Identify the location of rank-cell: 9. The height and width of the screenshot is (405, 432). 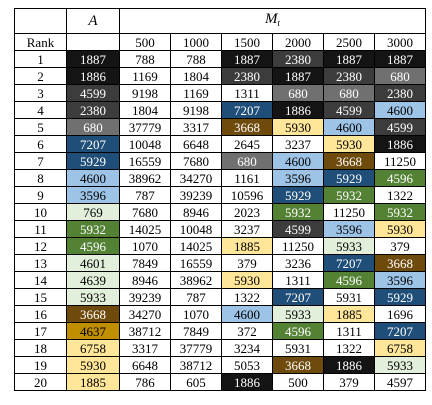
(40, 195).